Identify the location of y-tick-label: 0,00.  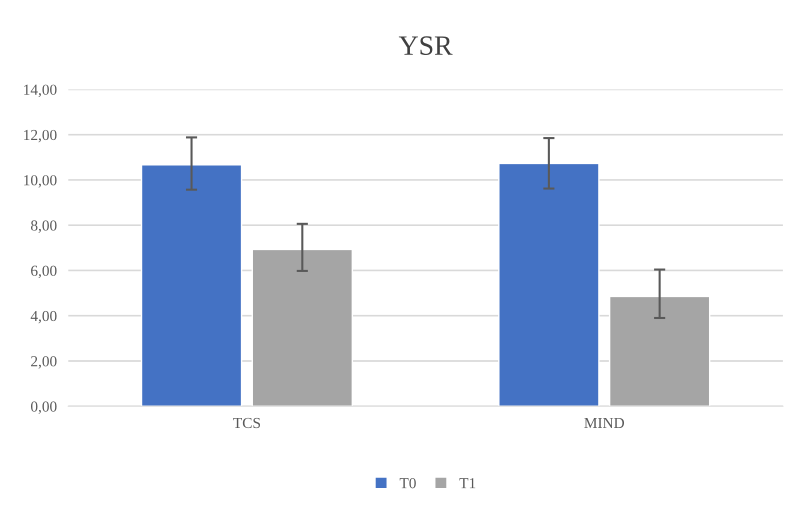
(43, 407).